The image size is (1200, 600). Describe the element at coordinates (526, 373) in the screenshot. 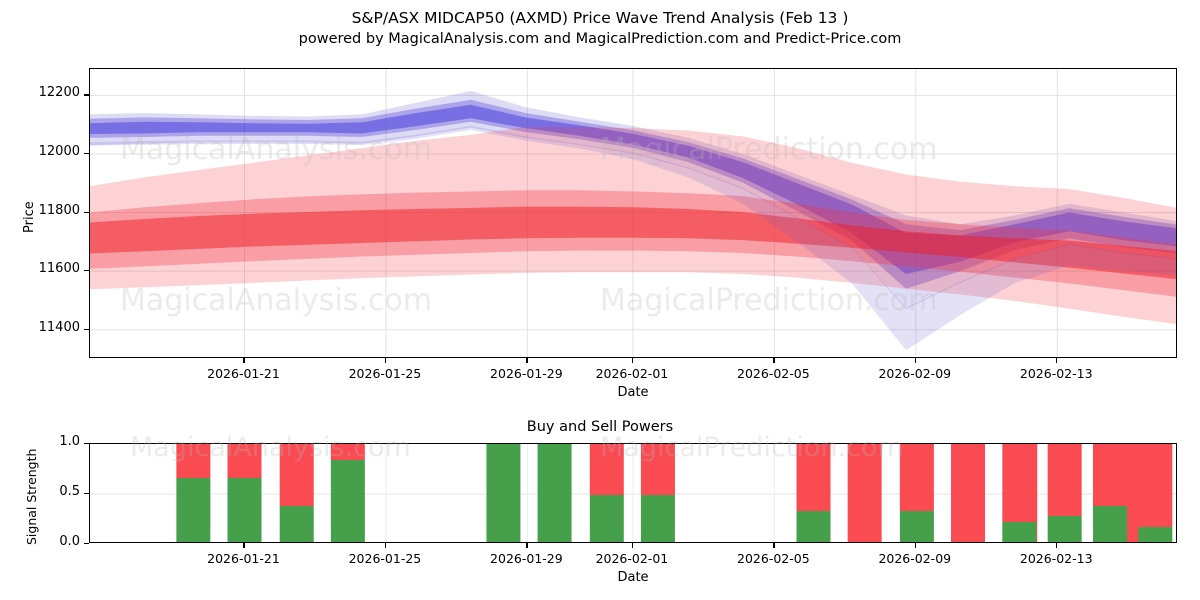

I see `price-x-tick-label: 2026-01-29` at that location.